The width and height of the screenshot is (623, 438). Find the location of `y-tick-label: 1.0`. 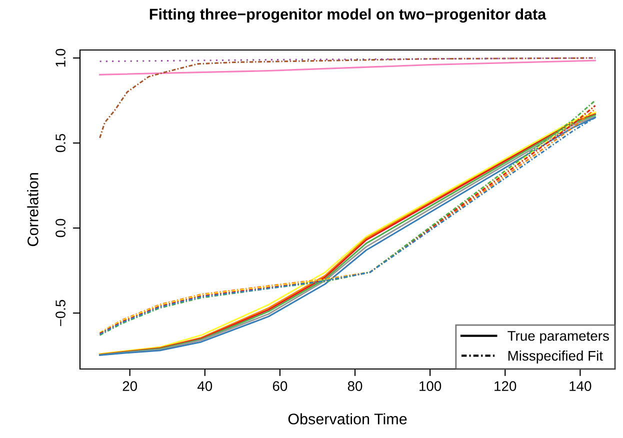

y-tick-label: 1.0 is located at coordinates (61, 57).